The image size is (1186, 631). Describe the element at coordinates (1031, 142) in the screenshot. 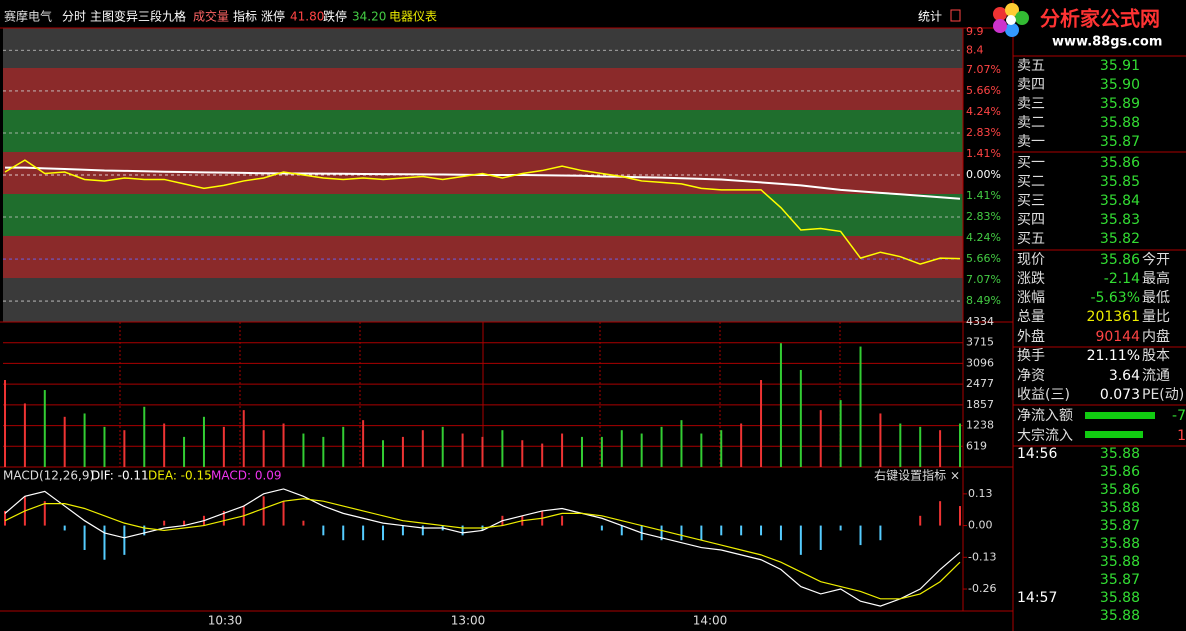

I see `ask-label: 卖一` at that location.